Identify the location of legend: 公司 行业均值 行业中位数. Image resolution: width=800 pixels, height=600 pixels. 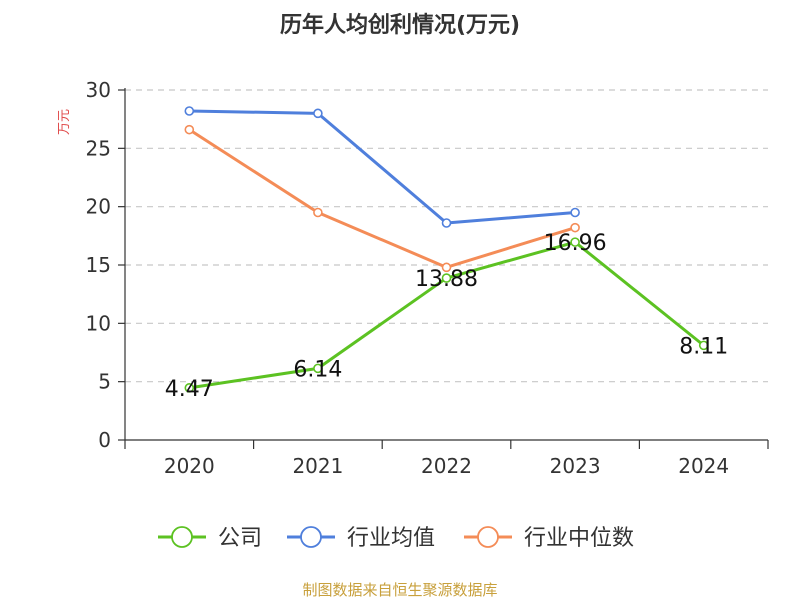
(396, 538).